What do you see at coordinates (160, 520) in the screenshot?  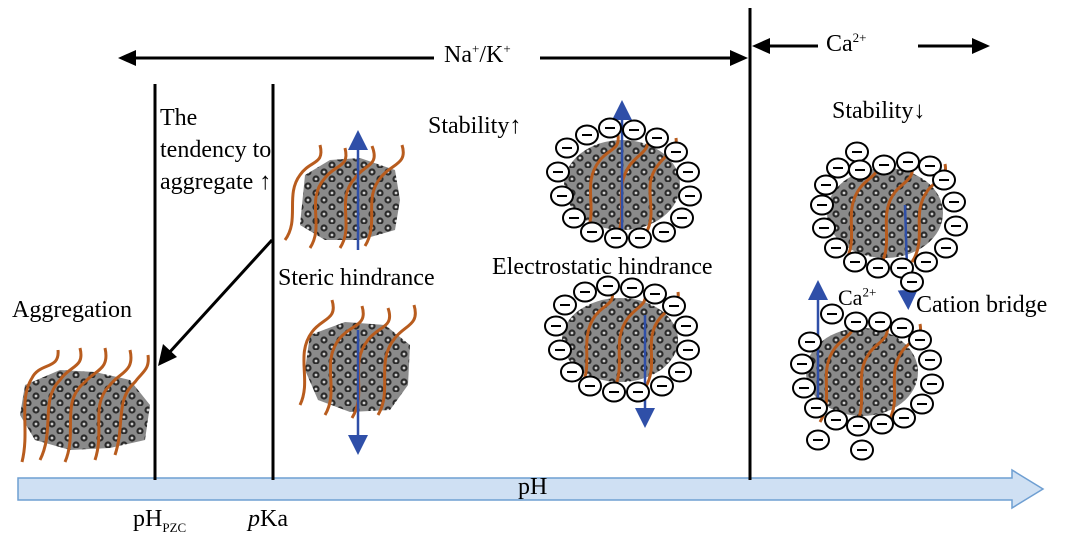 I see `phpzc-label: pHPZC` at bounding box center [160, 520].